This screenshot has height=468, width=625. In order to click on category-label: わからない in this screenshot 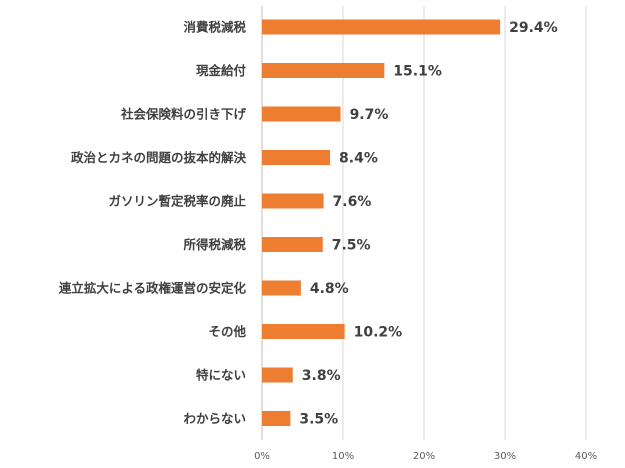, I will do `click(214, 418)`.